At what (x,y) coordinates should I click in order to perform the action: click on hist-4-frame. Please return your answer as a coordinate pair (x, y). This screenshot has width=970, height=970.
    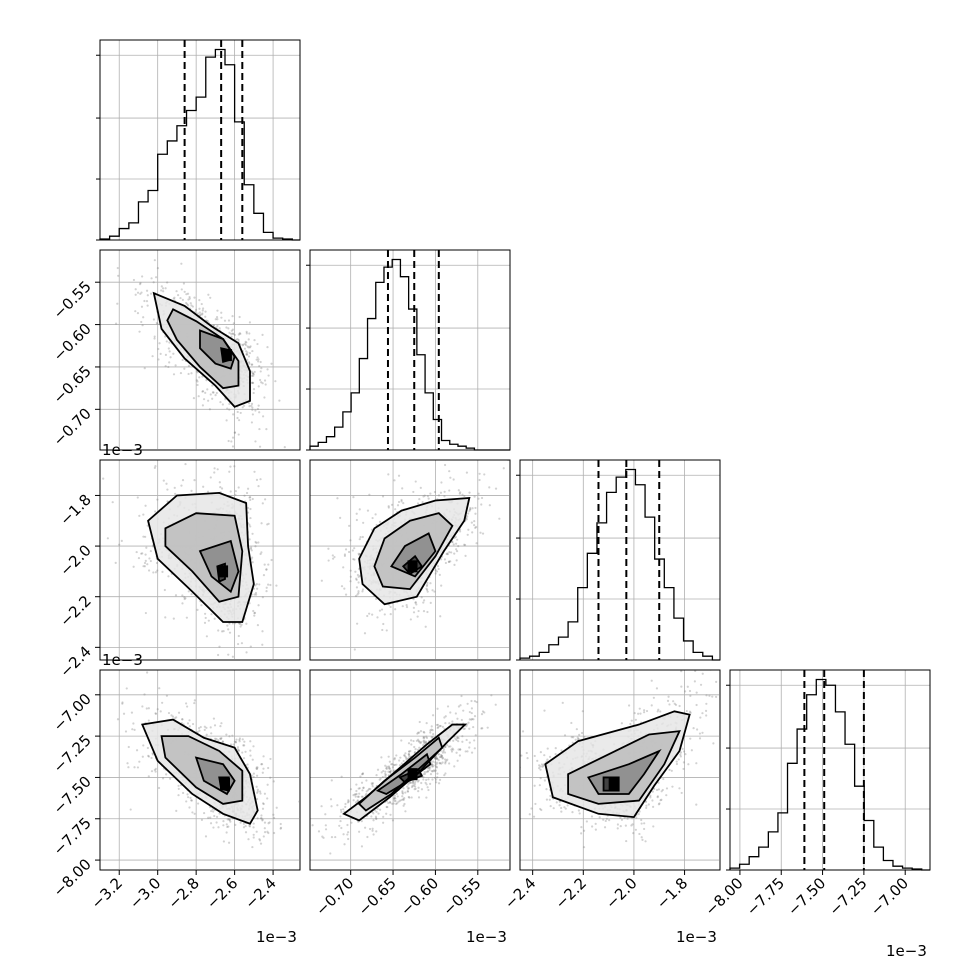
    Looking at the image, I should click on (830, 770).